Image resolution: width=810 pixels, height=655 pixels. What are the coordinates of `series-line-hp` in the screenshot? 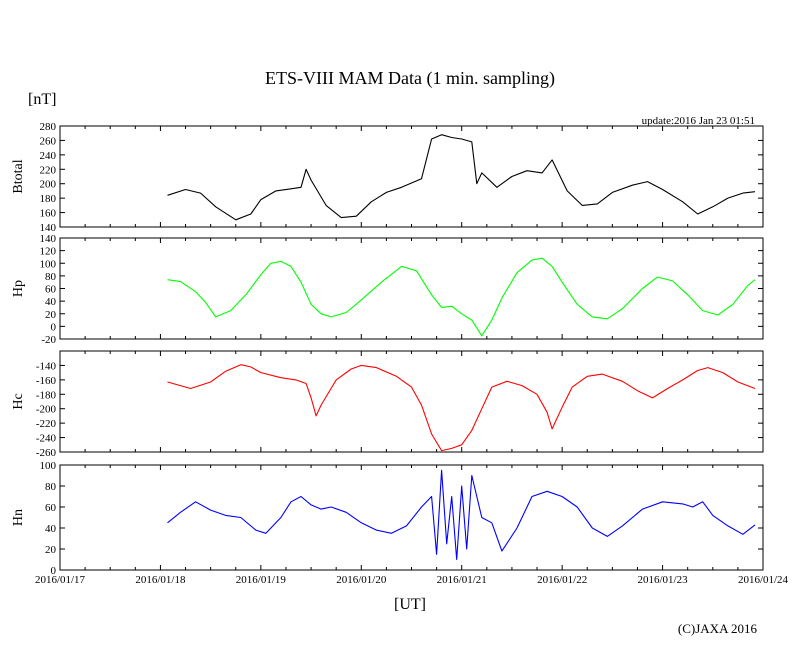 It's located at (461, 297).